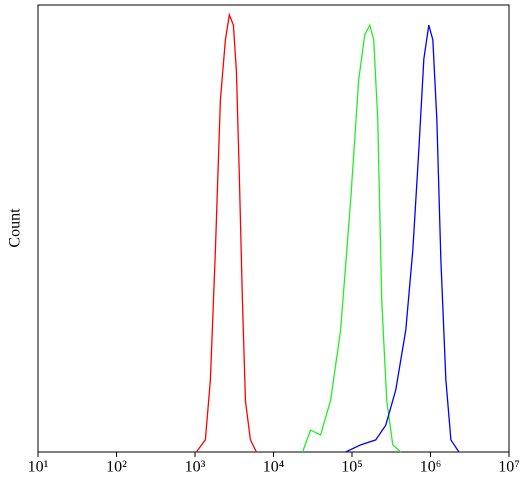  Describe the element at coordinates (15, 228) in the screenshot. I see `y-axis-label: Count` at that location.